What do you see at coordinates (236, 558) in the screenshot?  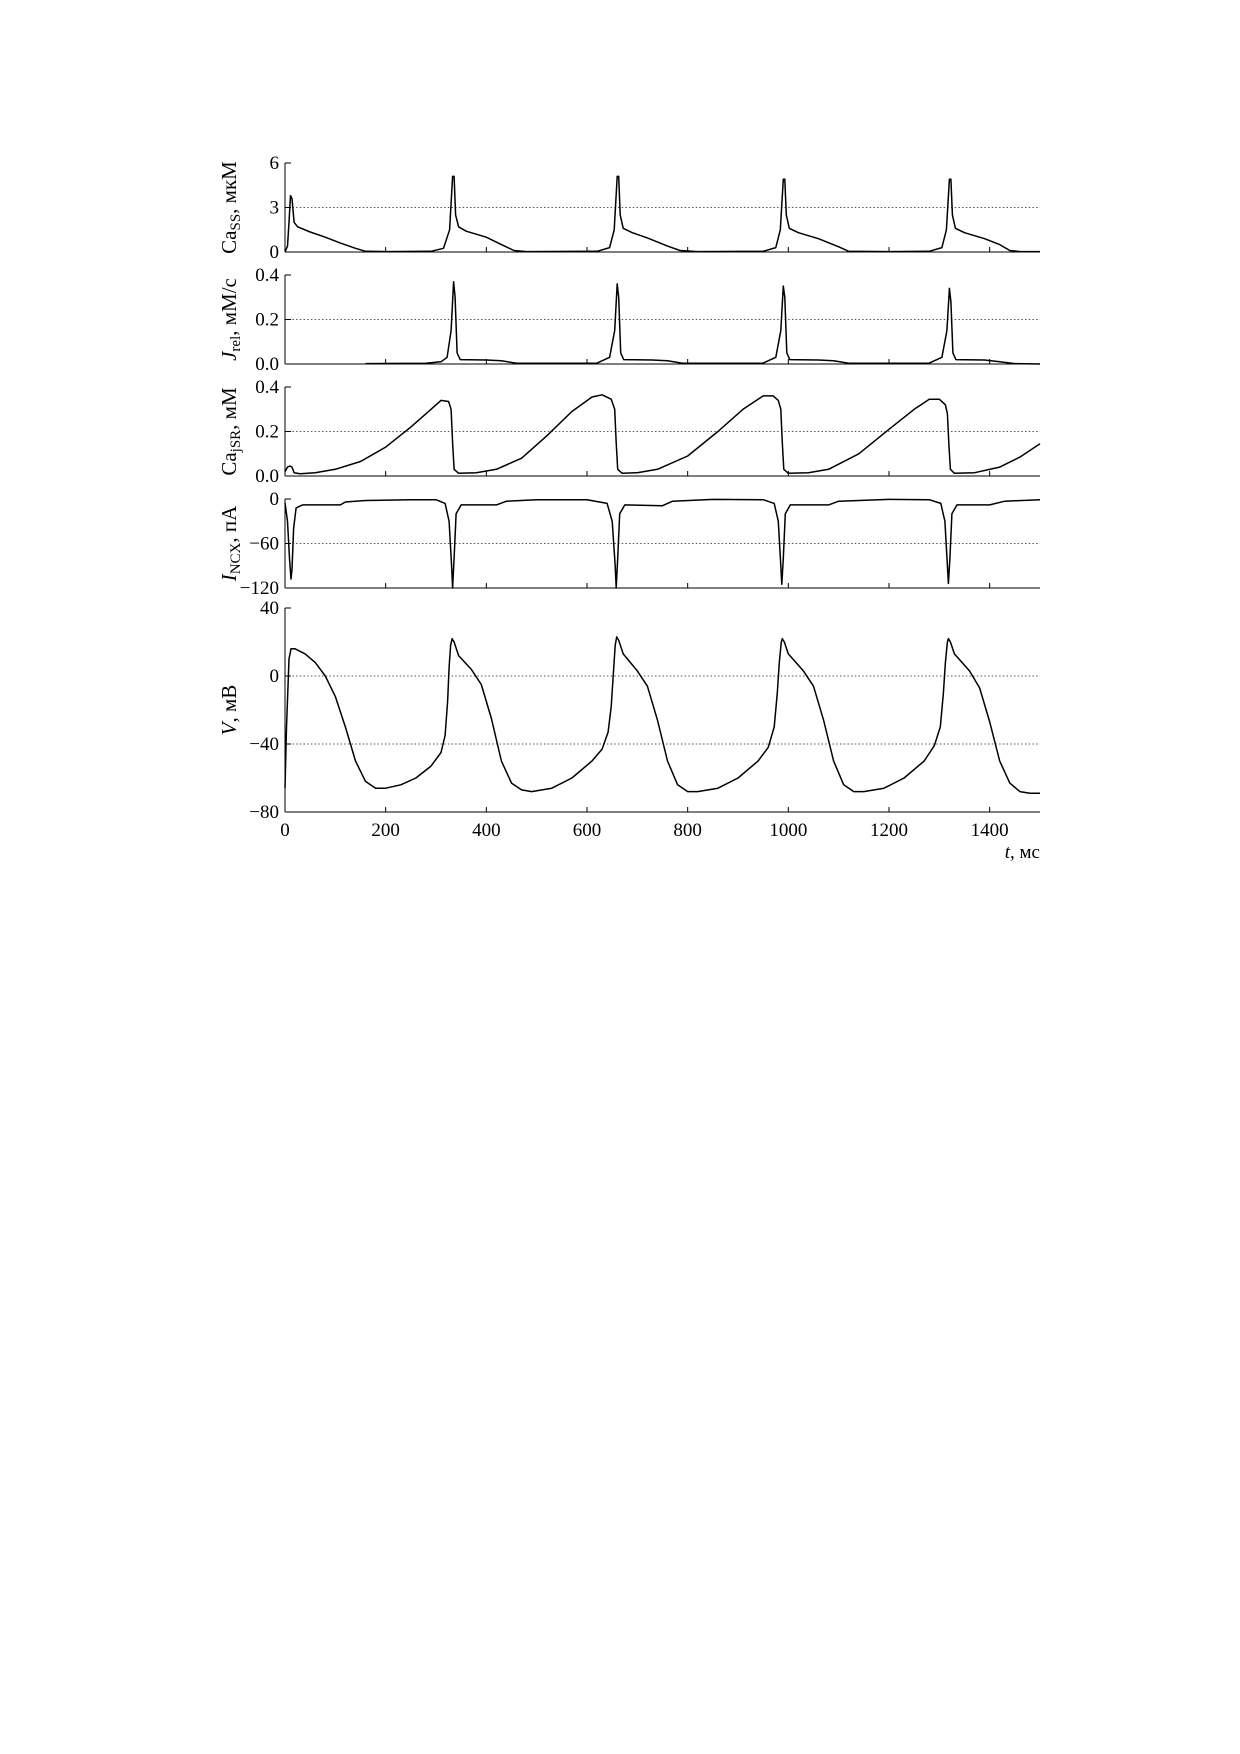 I see `y-axis-label-part: NCX` at bounding box center [236, 558].